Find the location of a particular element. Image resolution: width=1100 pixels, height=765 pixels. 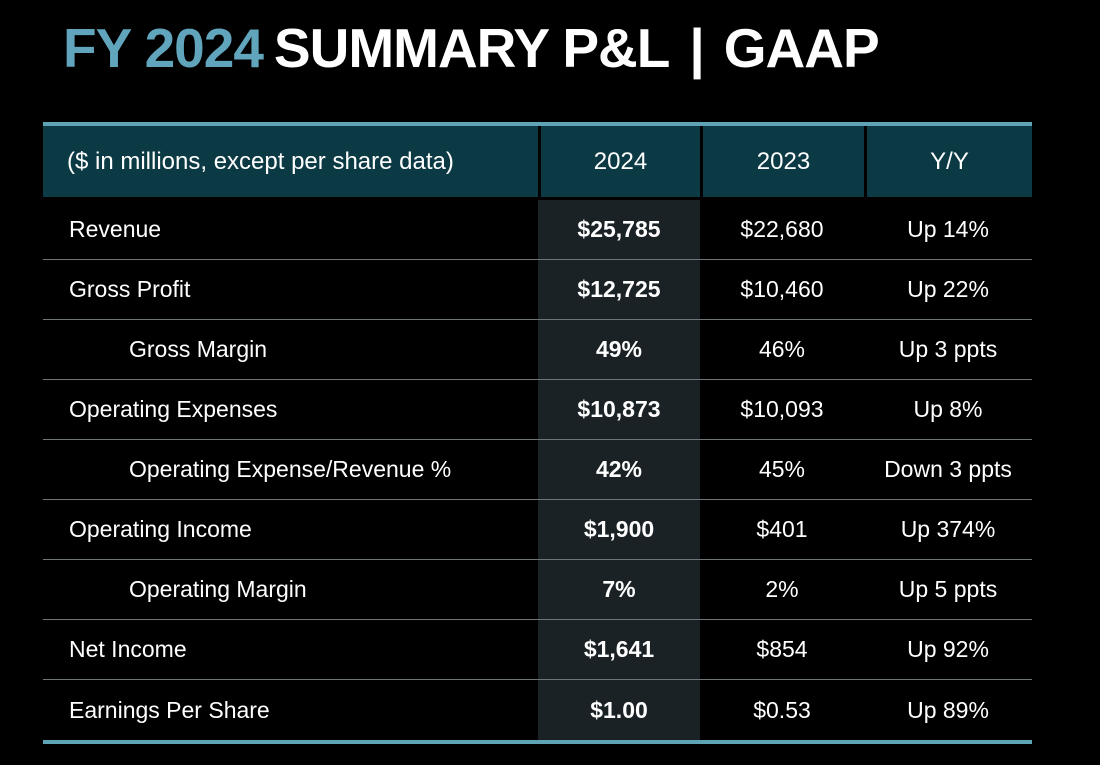

row-value-2024: 7% is located at coordinates (619, 589).